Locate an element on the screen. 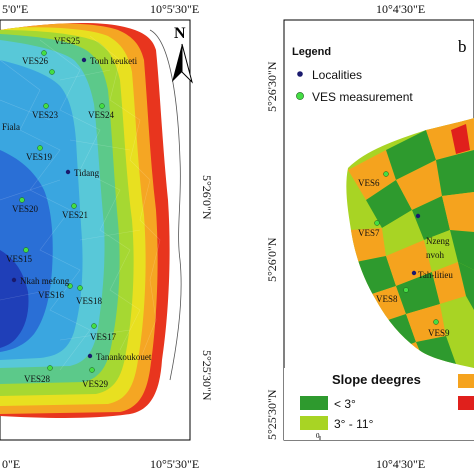 This screenshot has height=474, width=474. svg-text: Nzeng is located at coordinates (438, 241).